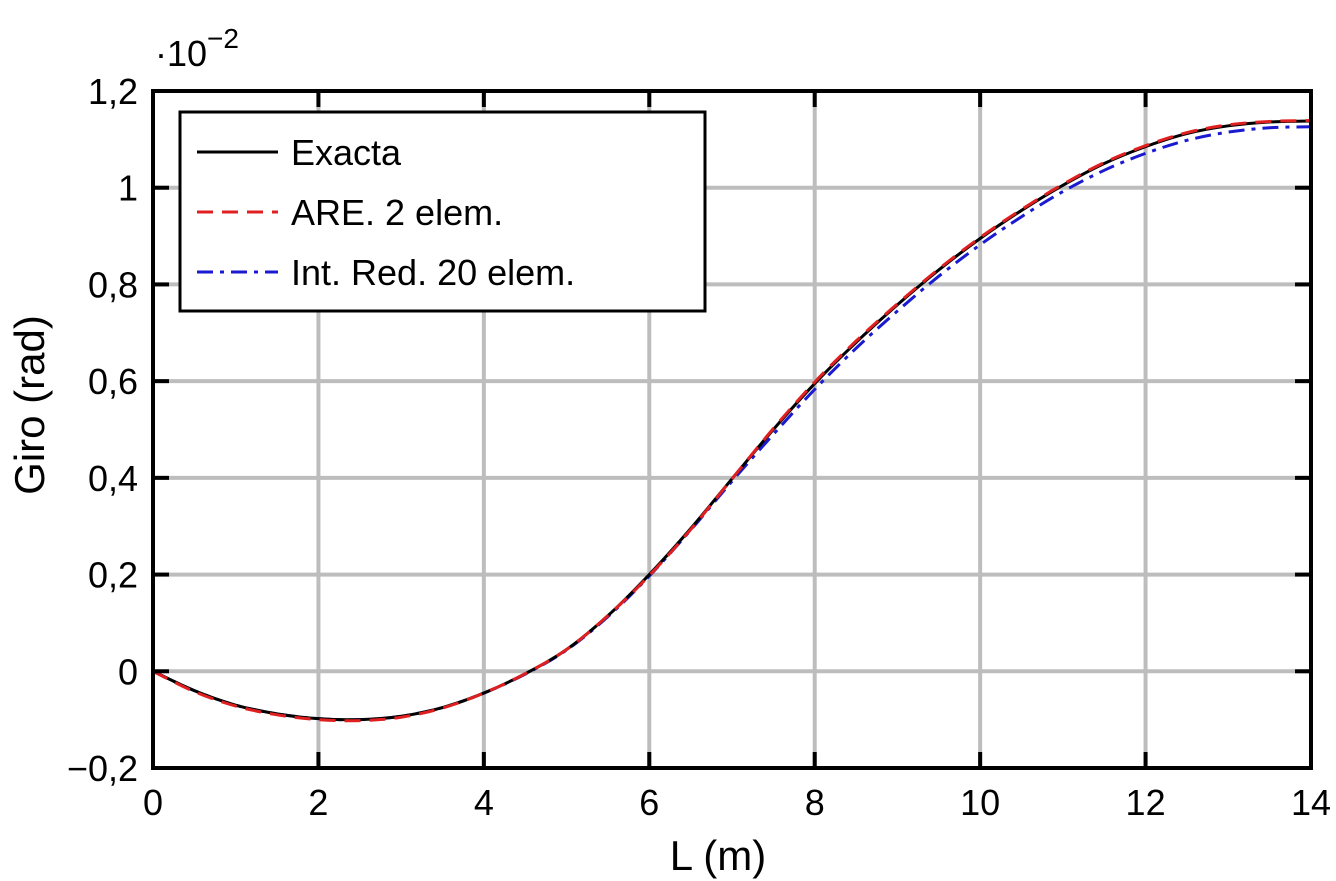 This screenshot has width=1336, height=881. Describe the element at coordinates (649, 802) in the screenshot. I see `x-tick-label: 6` at that location.